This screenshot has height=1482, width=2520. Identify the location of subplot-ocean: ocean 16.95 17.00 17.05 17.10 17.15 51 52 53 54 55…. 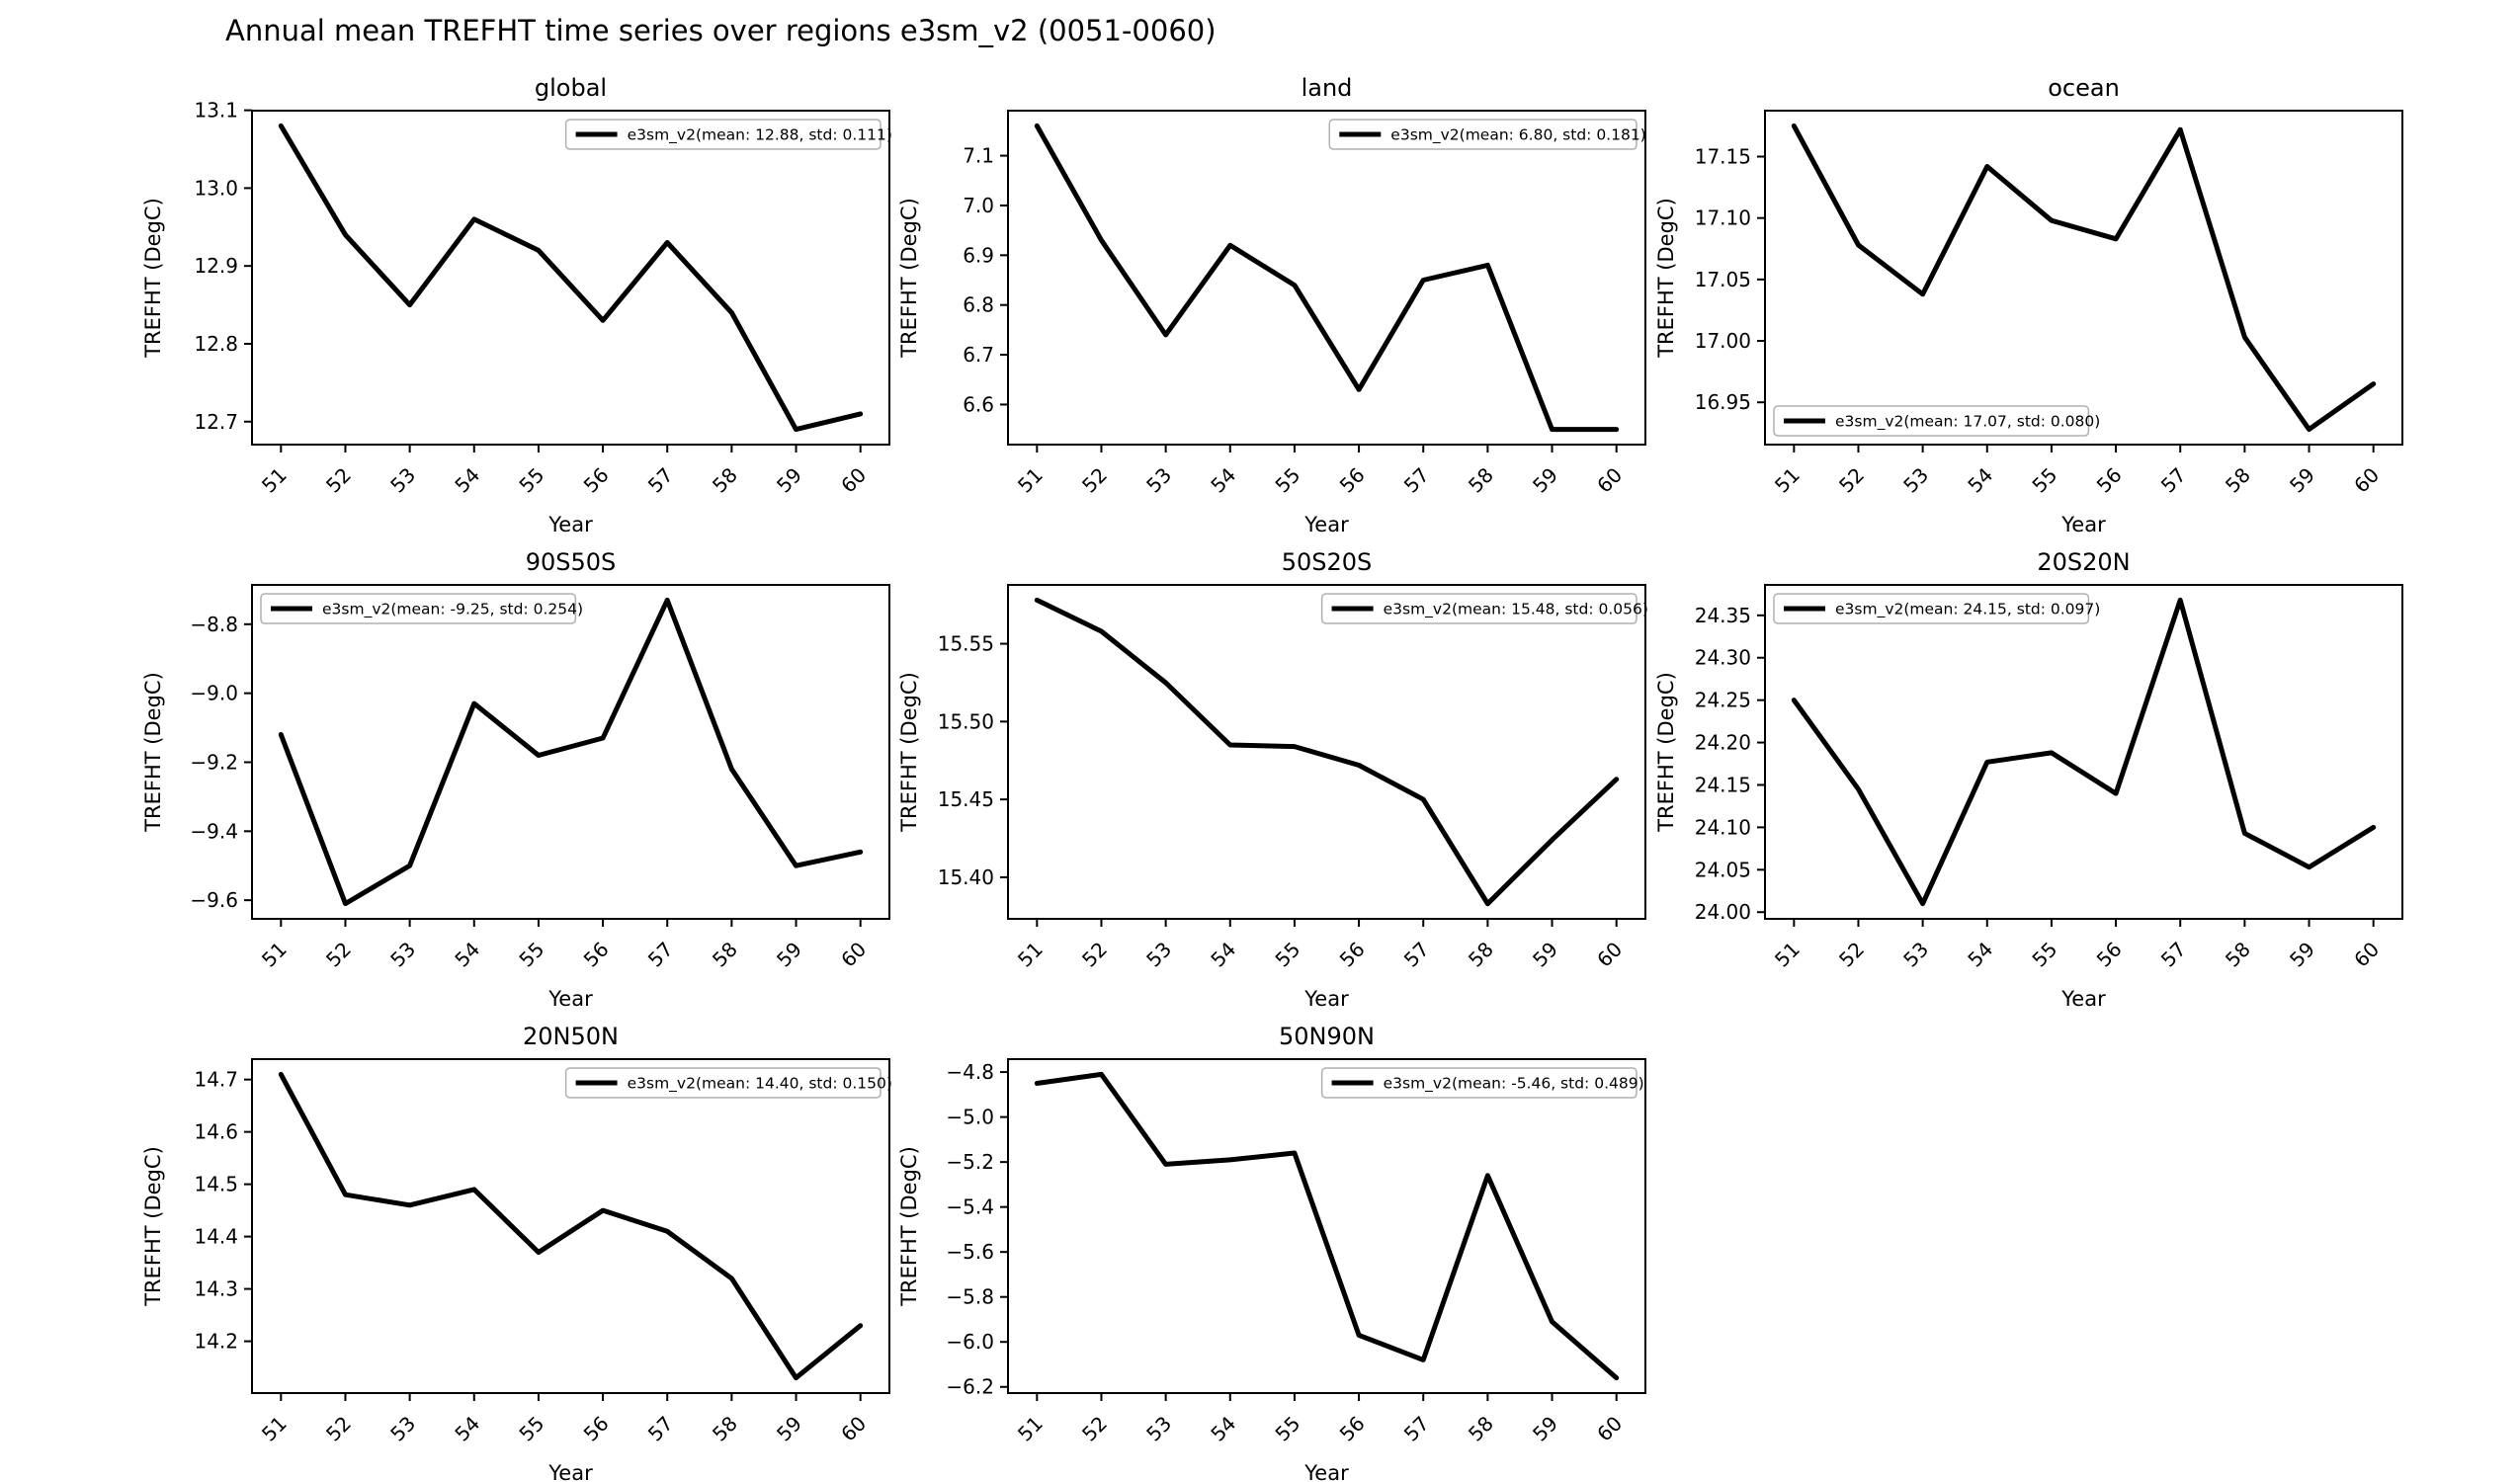
(2029, 305).